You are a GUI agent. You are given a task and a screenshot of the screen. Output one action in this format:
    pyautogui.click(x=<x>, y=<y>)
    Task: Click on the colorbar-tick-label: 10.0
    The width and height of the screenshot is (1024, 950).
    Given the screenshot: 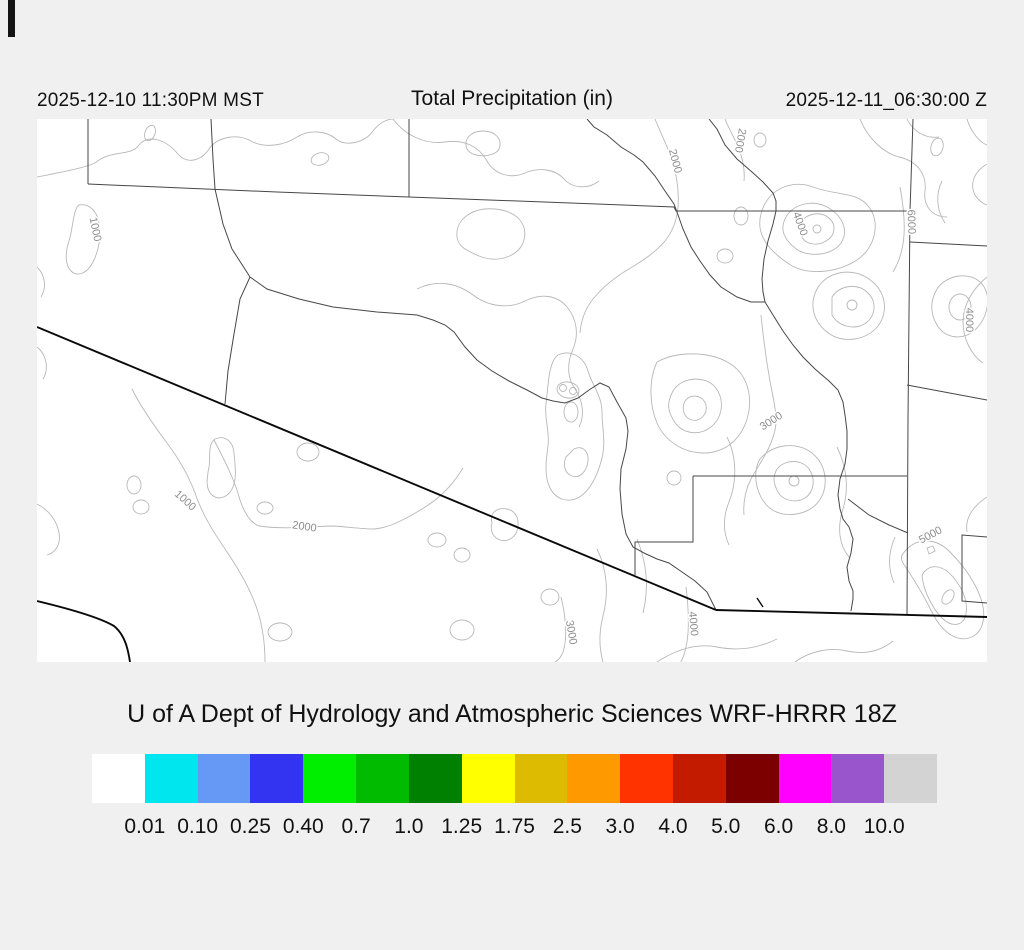 What is the action you would take?
    pyautogui.click(x=884, y=826)
    